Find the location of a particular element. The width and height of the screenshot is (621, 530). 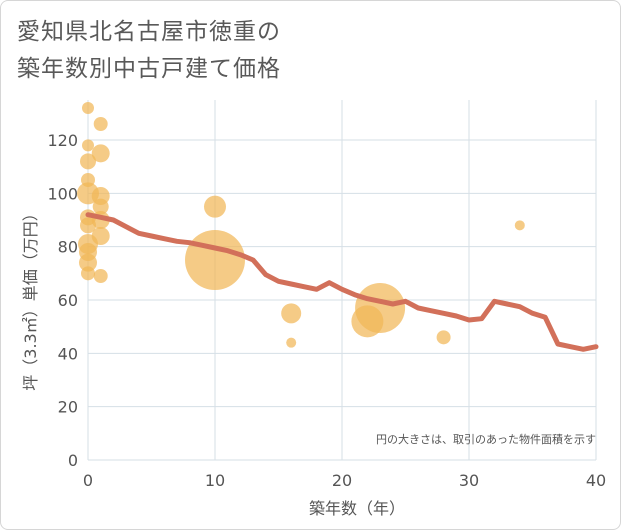

x-axis-label: 築年数（年） is located at coordinates (357, 508).